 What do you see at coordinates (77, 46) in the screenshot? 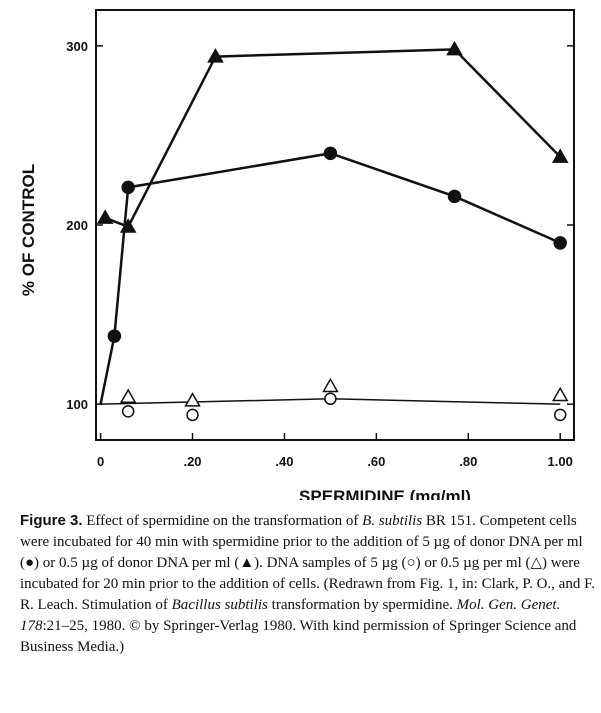
I see `y-tick-label: 300` at bounding box center [77, 46].